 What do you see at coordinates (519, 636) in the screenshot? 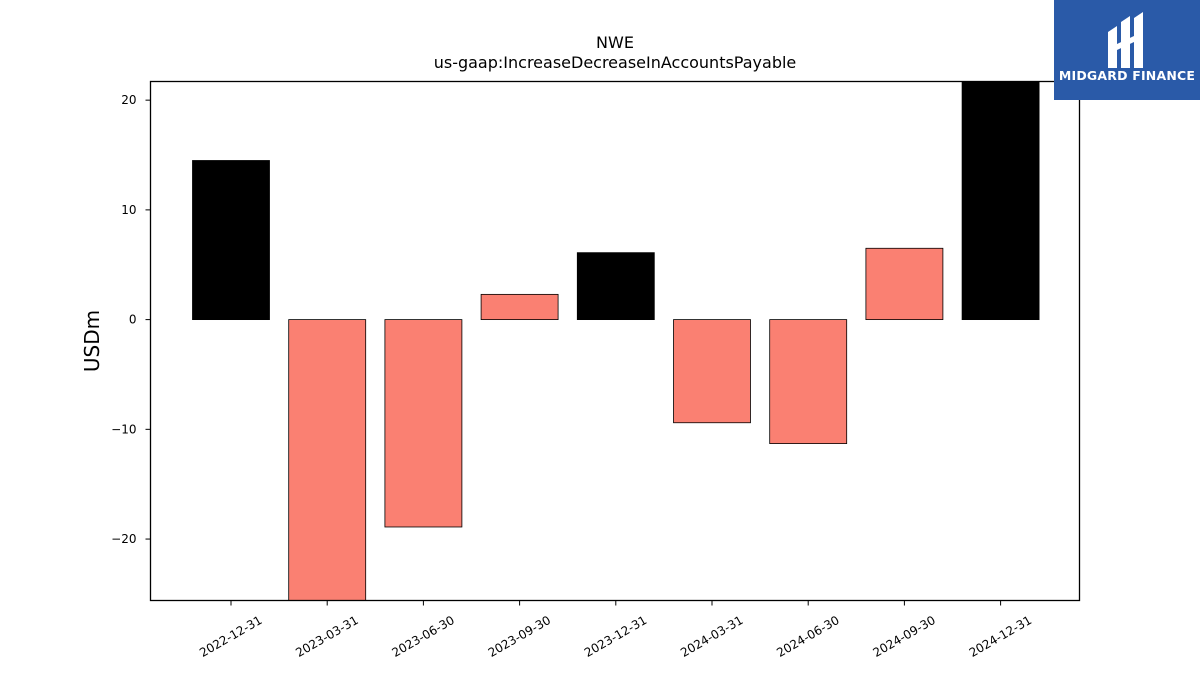
I see `x-tick-label: 2023-09-30` at bounding box center [519, 636].